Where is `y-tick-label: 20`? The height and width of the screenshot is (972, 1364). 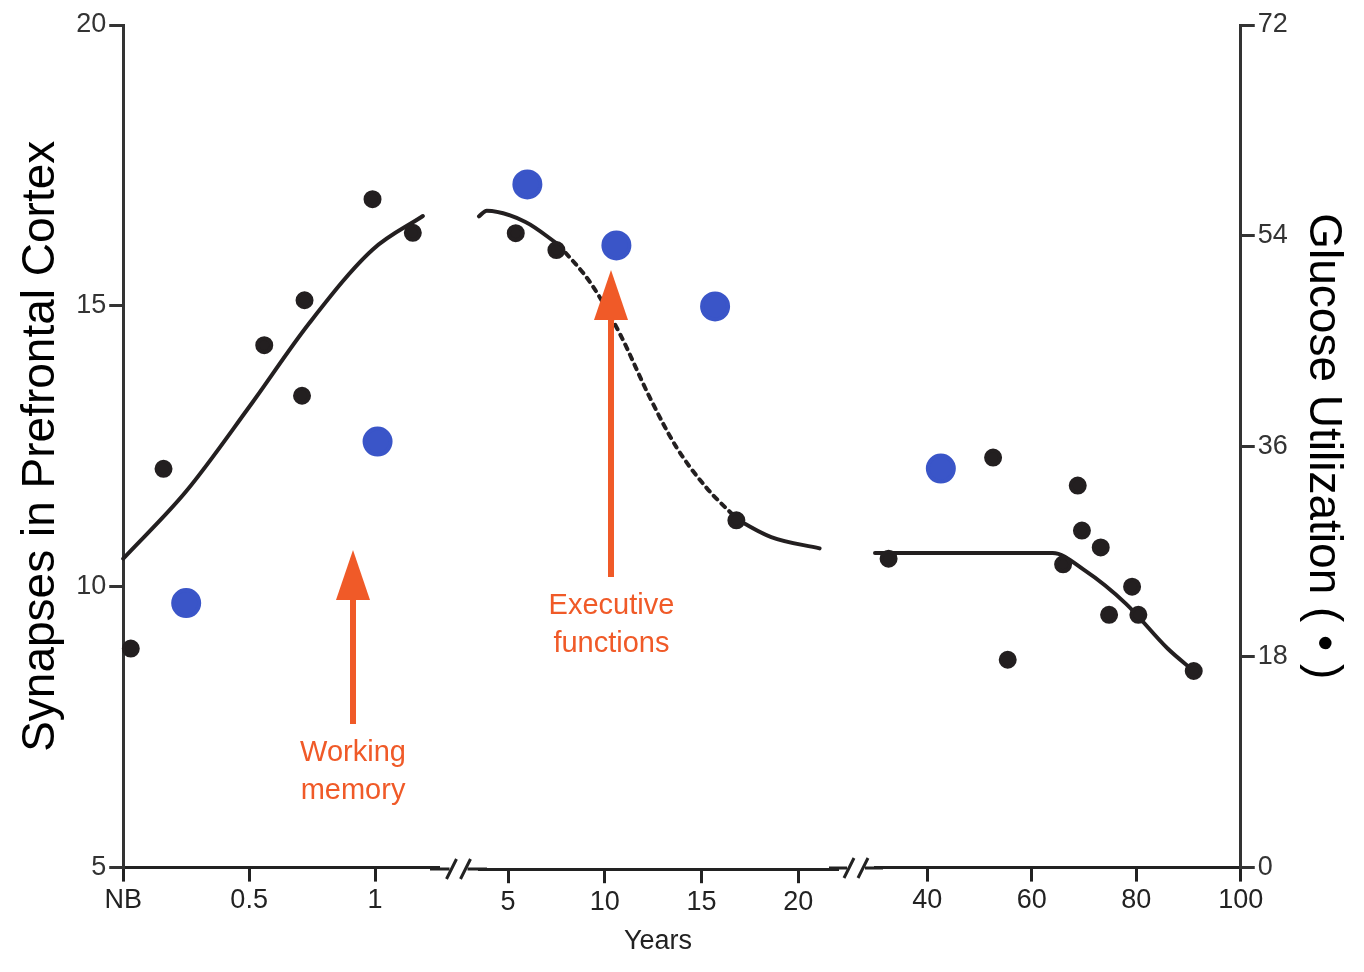 y-tick-label: 20 is located at coordinates (91, 23).